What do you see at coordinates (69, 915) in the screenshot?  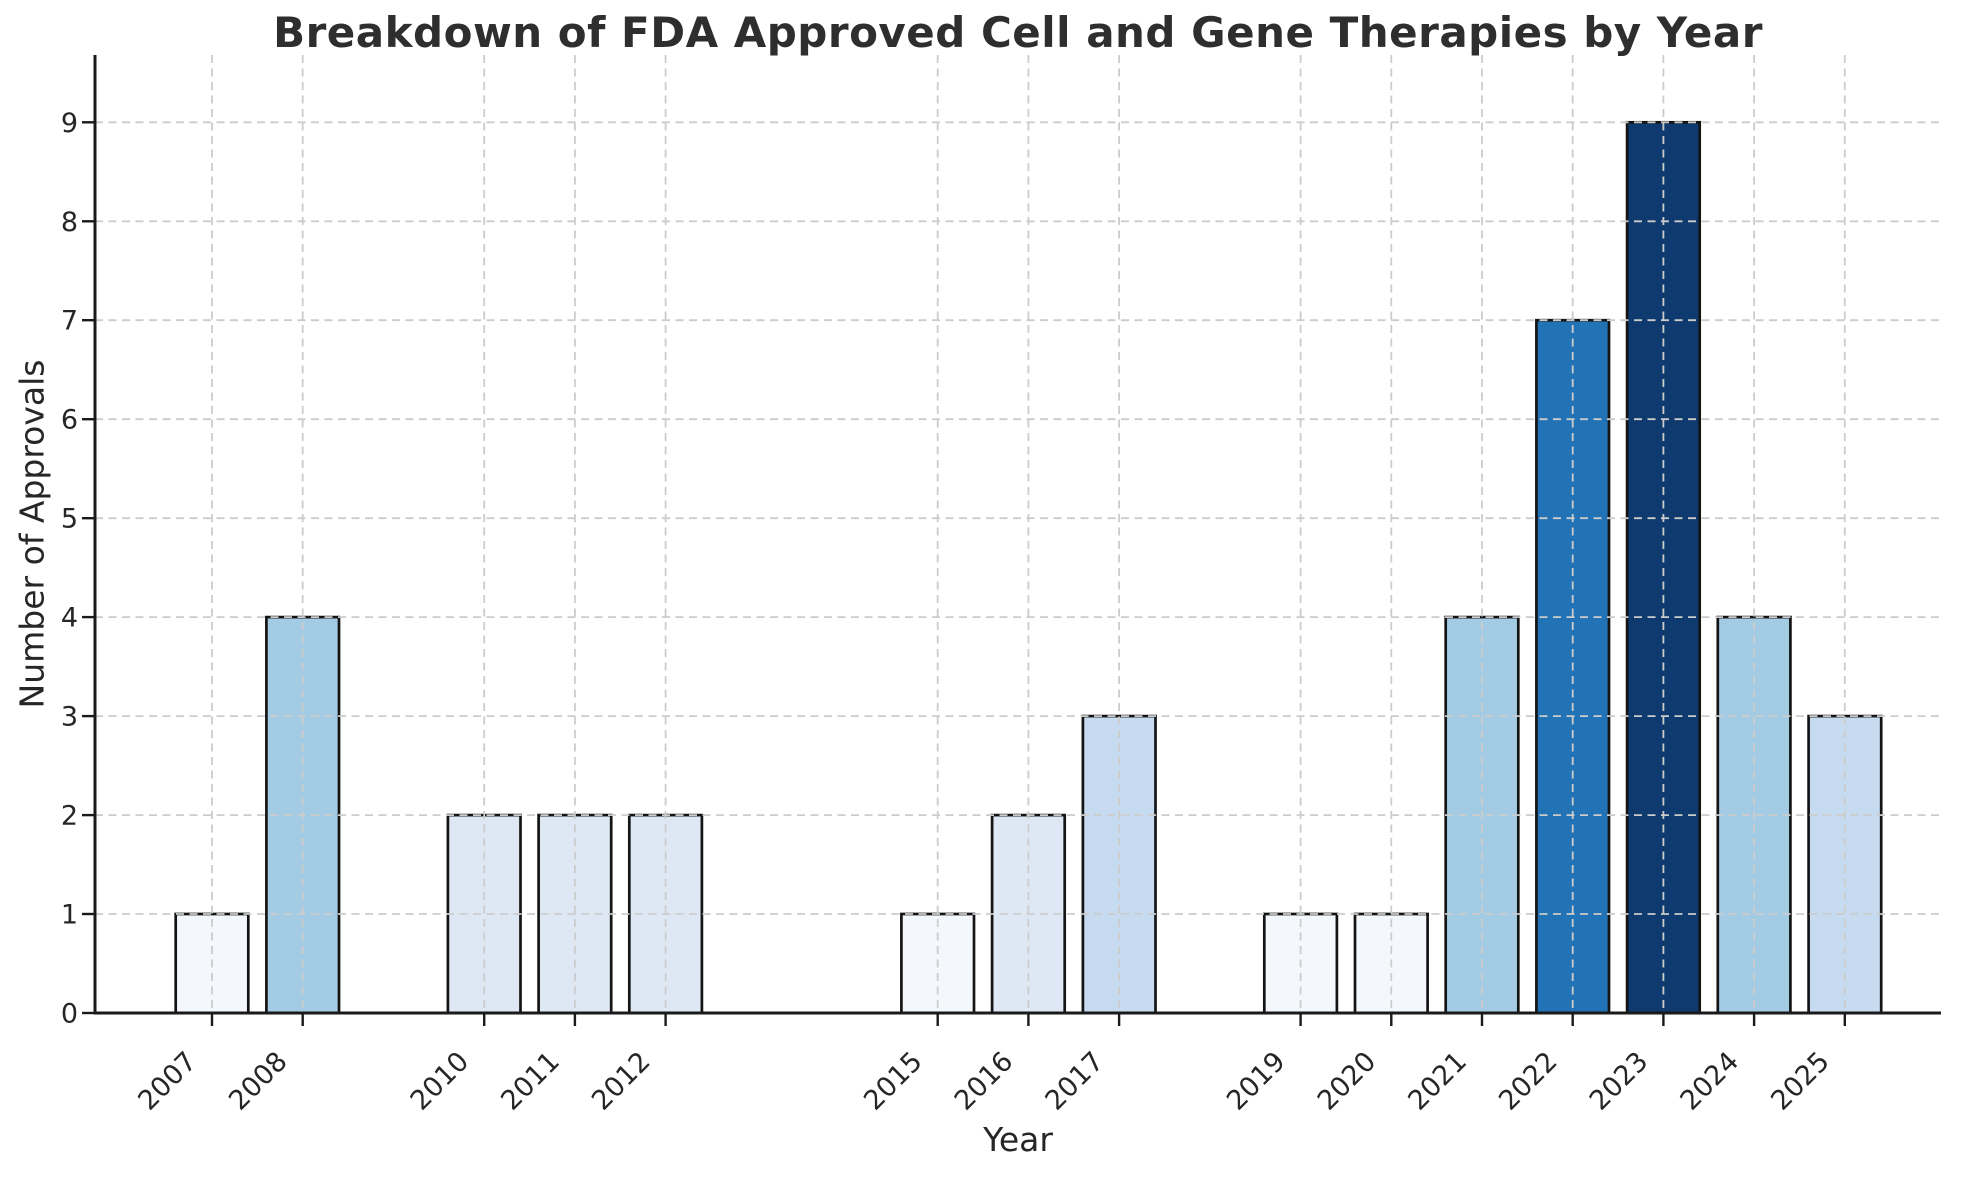 I see `y-tick-label-1: 1` at bounding box center [69, 915].